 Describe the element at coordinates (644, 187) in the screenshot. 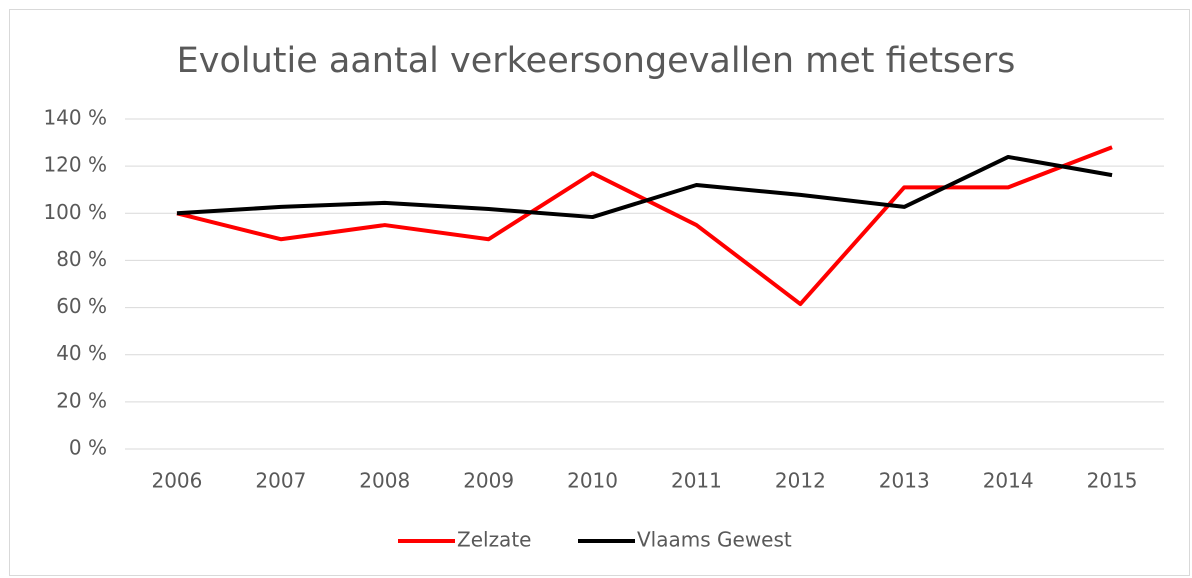

I see `series-line` at that location.